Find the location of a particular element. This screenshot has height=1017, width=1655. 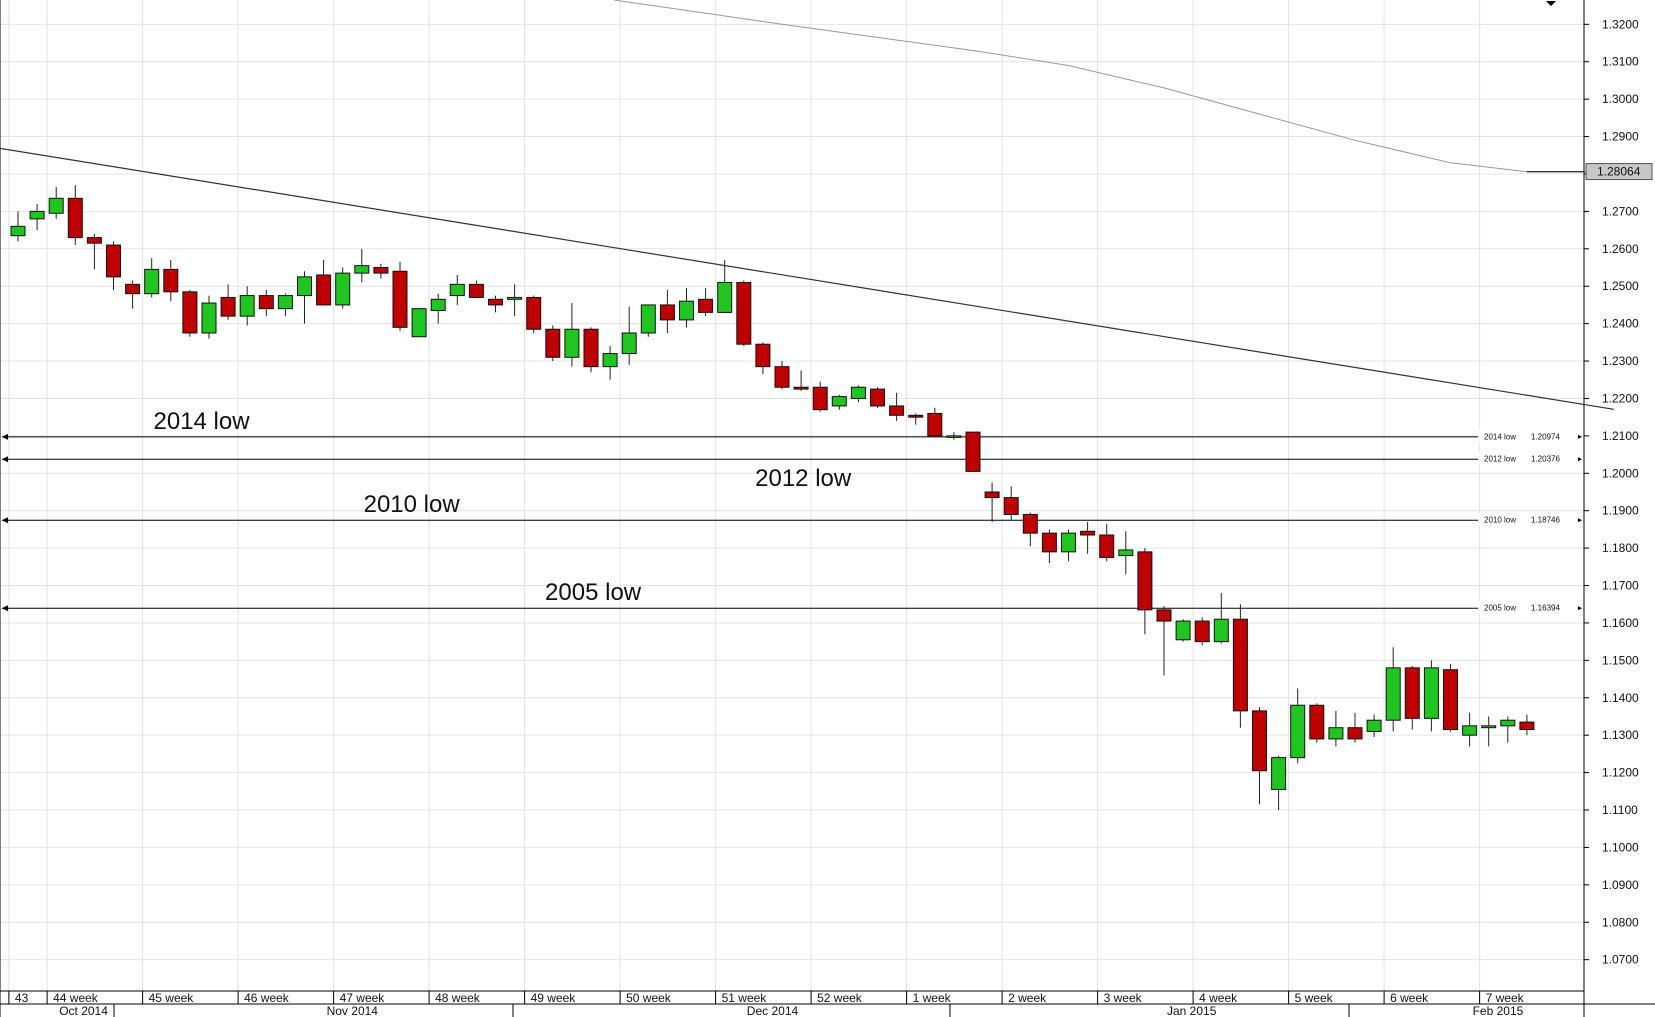

month-label: Feb 2015 is located at coordinates (1498, 1010).